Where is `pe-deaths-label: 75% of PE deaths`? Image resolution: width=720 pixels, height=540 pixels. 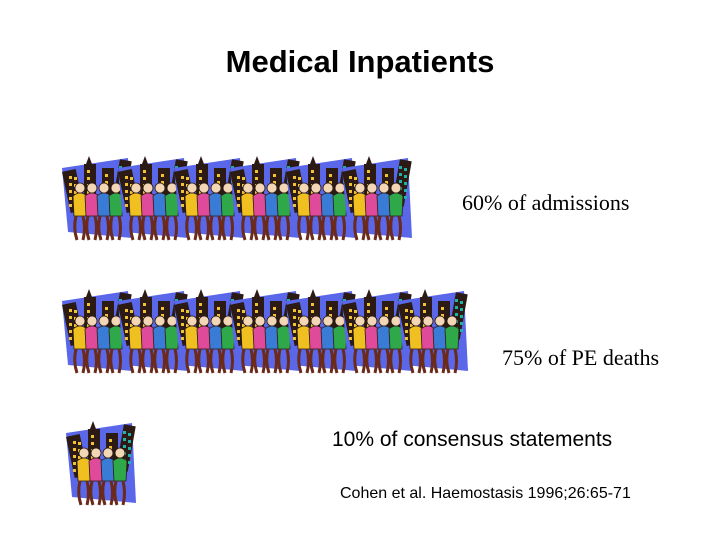 pe-deaths-label: 75% of PE deaths is located at coordinates (581, 357).